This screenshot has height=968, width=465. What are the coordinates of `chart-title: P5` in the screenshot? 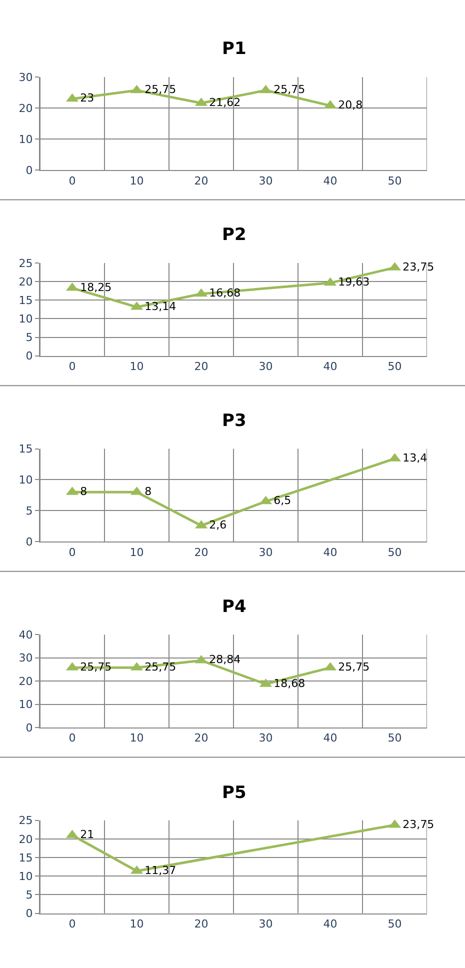 It's located at (234, 793).